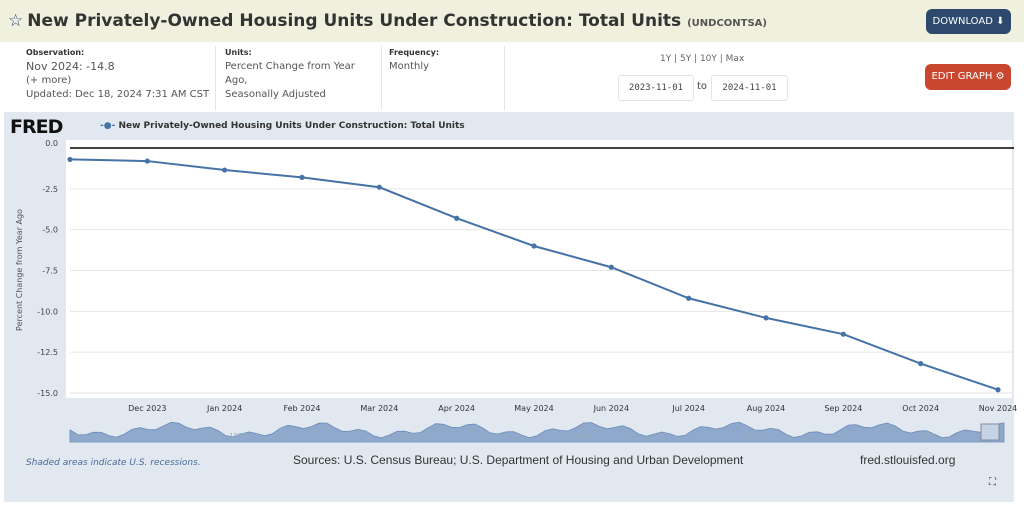 This screenshot has height=517, width=1024. What do you see at coordinates (19, 270) in the screenshot?
I see `y-axis-label: Percent Change from Year Ago` at bounding box center [19, 270].